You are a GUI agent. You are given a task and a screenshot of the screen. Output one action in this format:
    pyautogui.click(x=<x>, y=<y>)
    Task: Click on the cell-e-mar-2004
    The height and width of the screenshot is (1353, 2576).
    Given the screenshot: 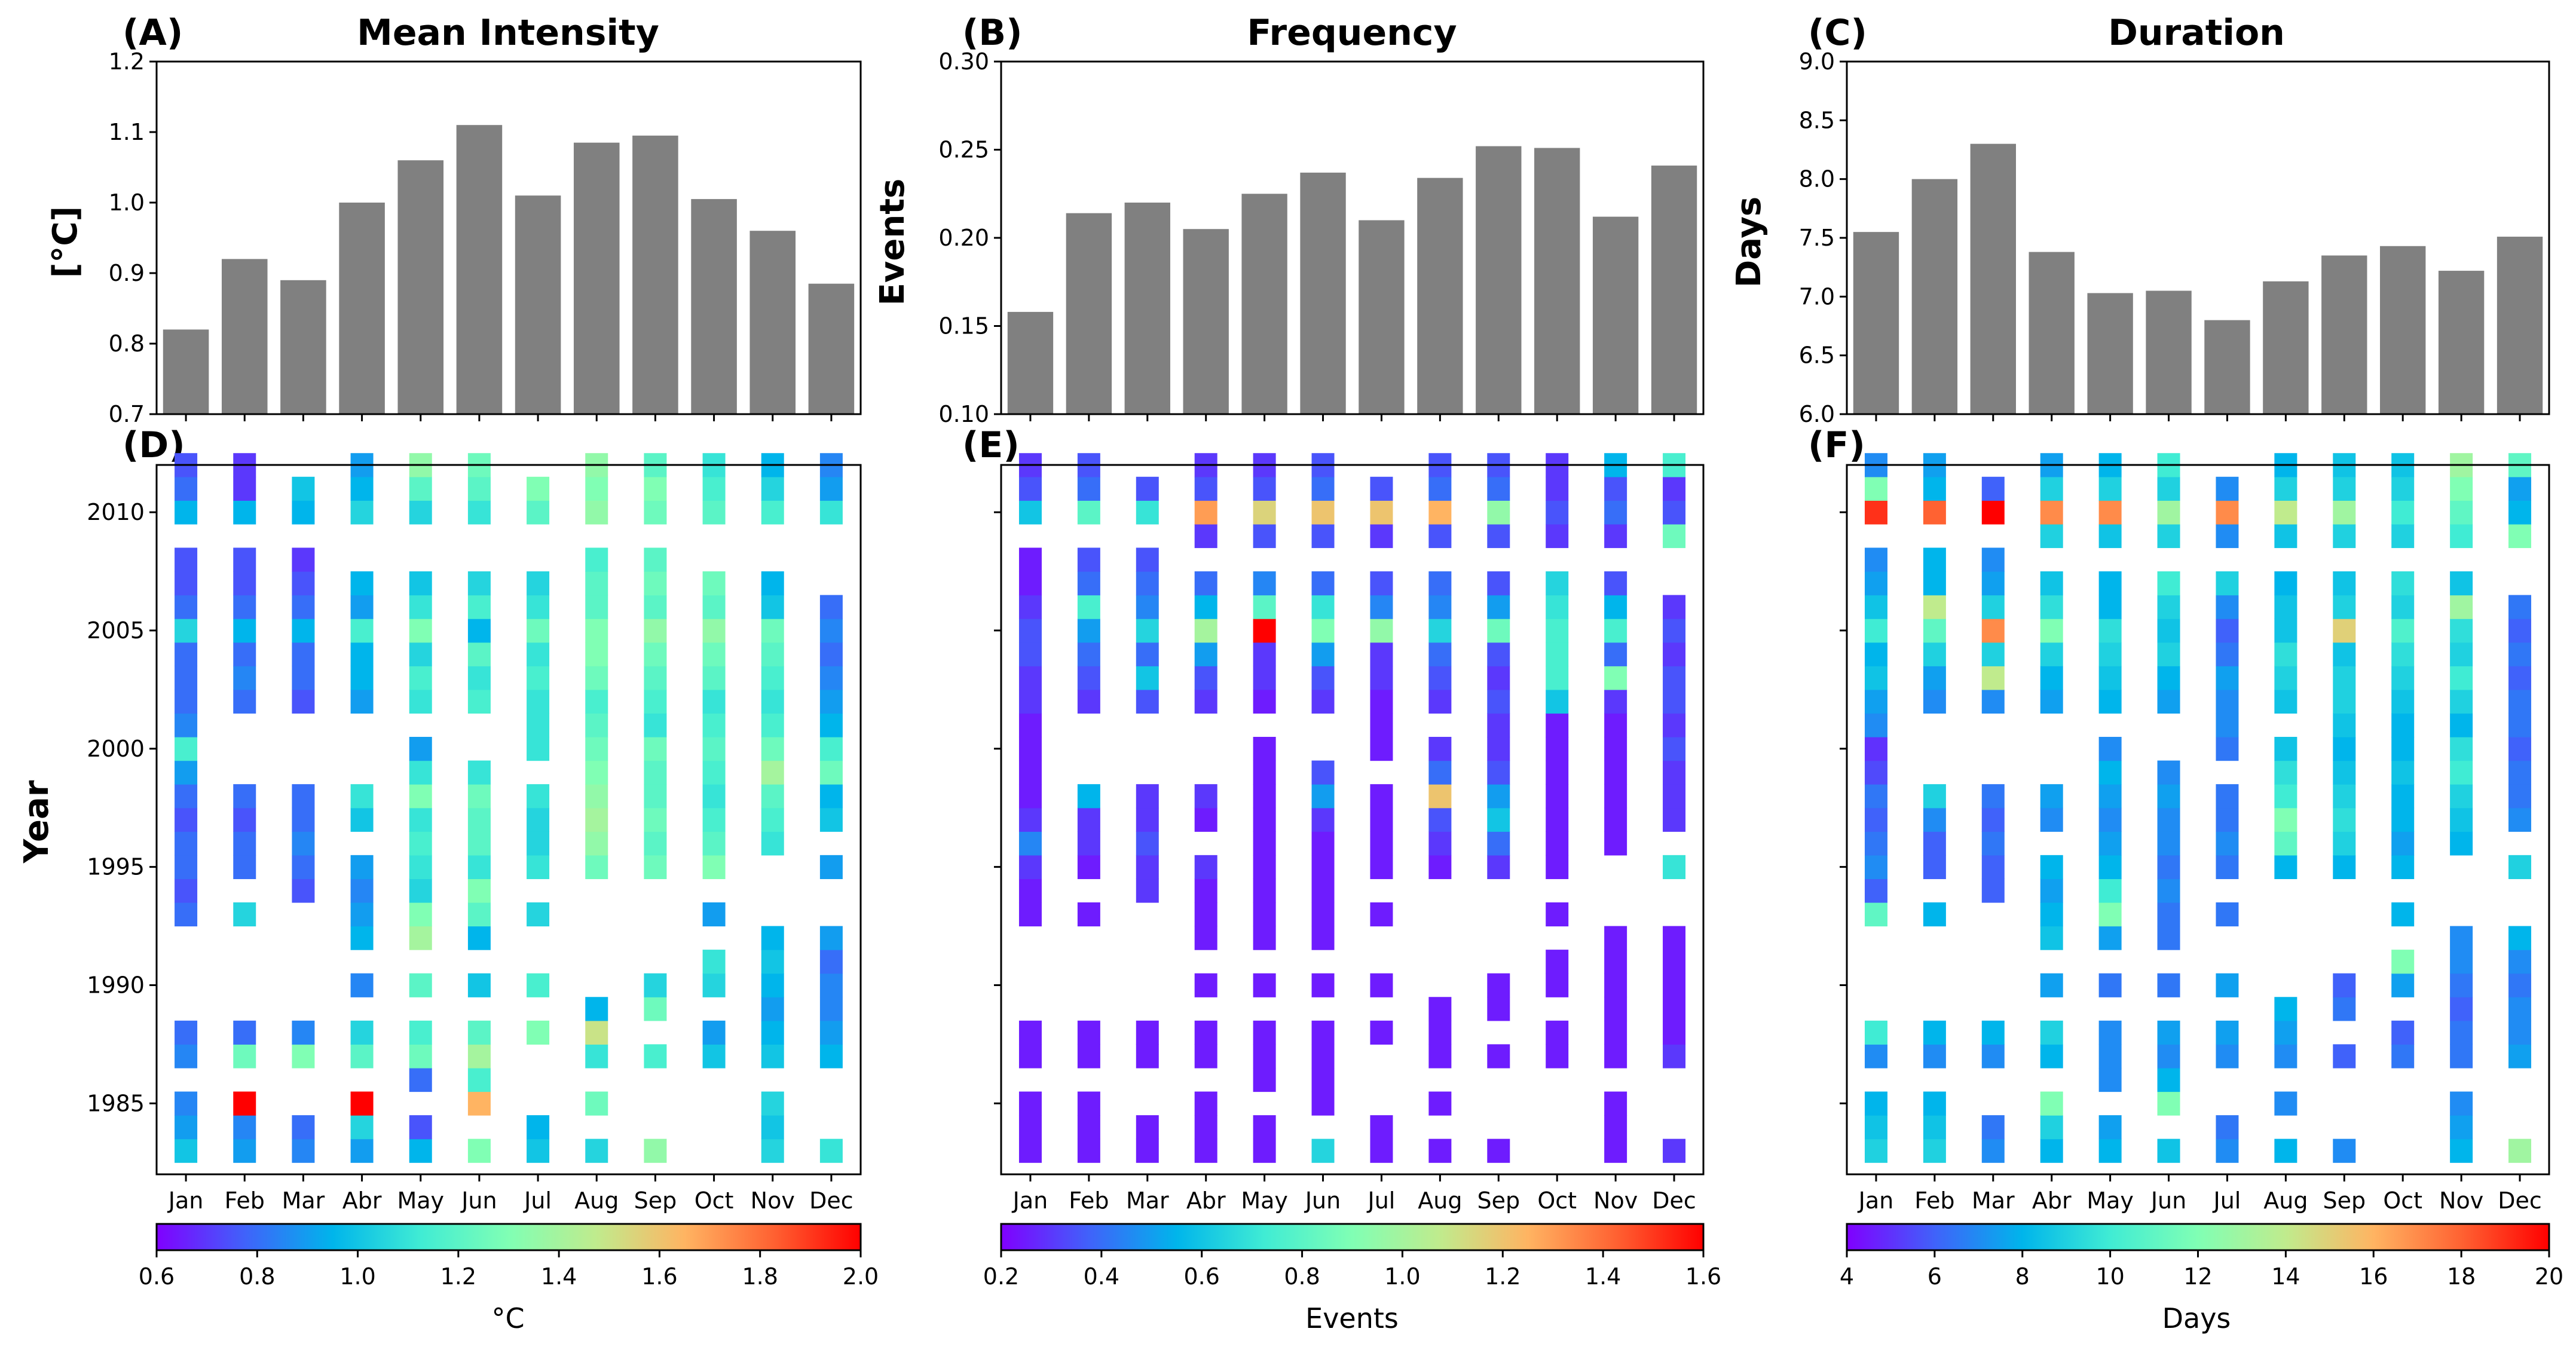 What is the action you would take?
    pyautogui.click(x=1147, y=654)
    